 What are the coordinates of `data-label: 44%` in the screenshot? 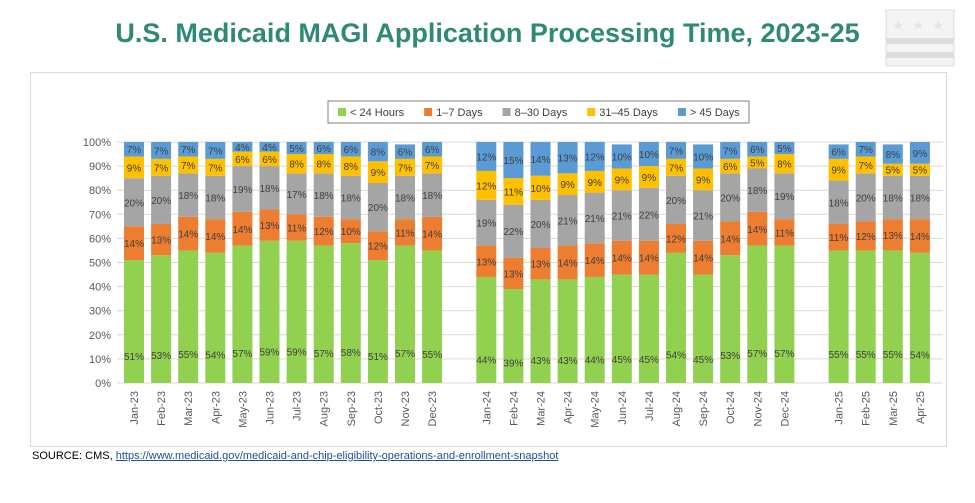 It's located at (486, 361).